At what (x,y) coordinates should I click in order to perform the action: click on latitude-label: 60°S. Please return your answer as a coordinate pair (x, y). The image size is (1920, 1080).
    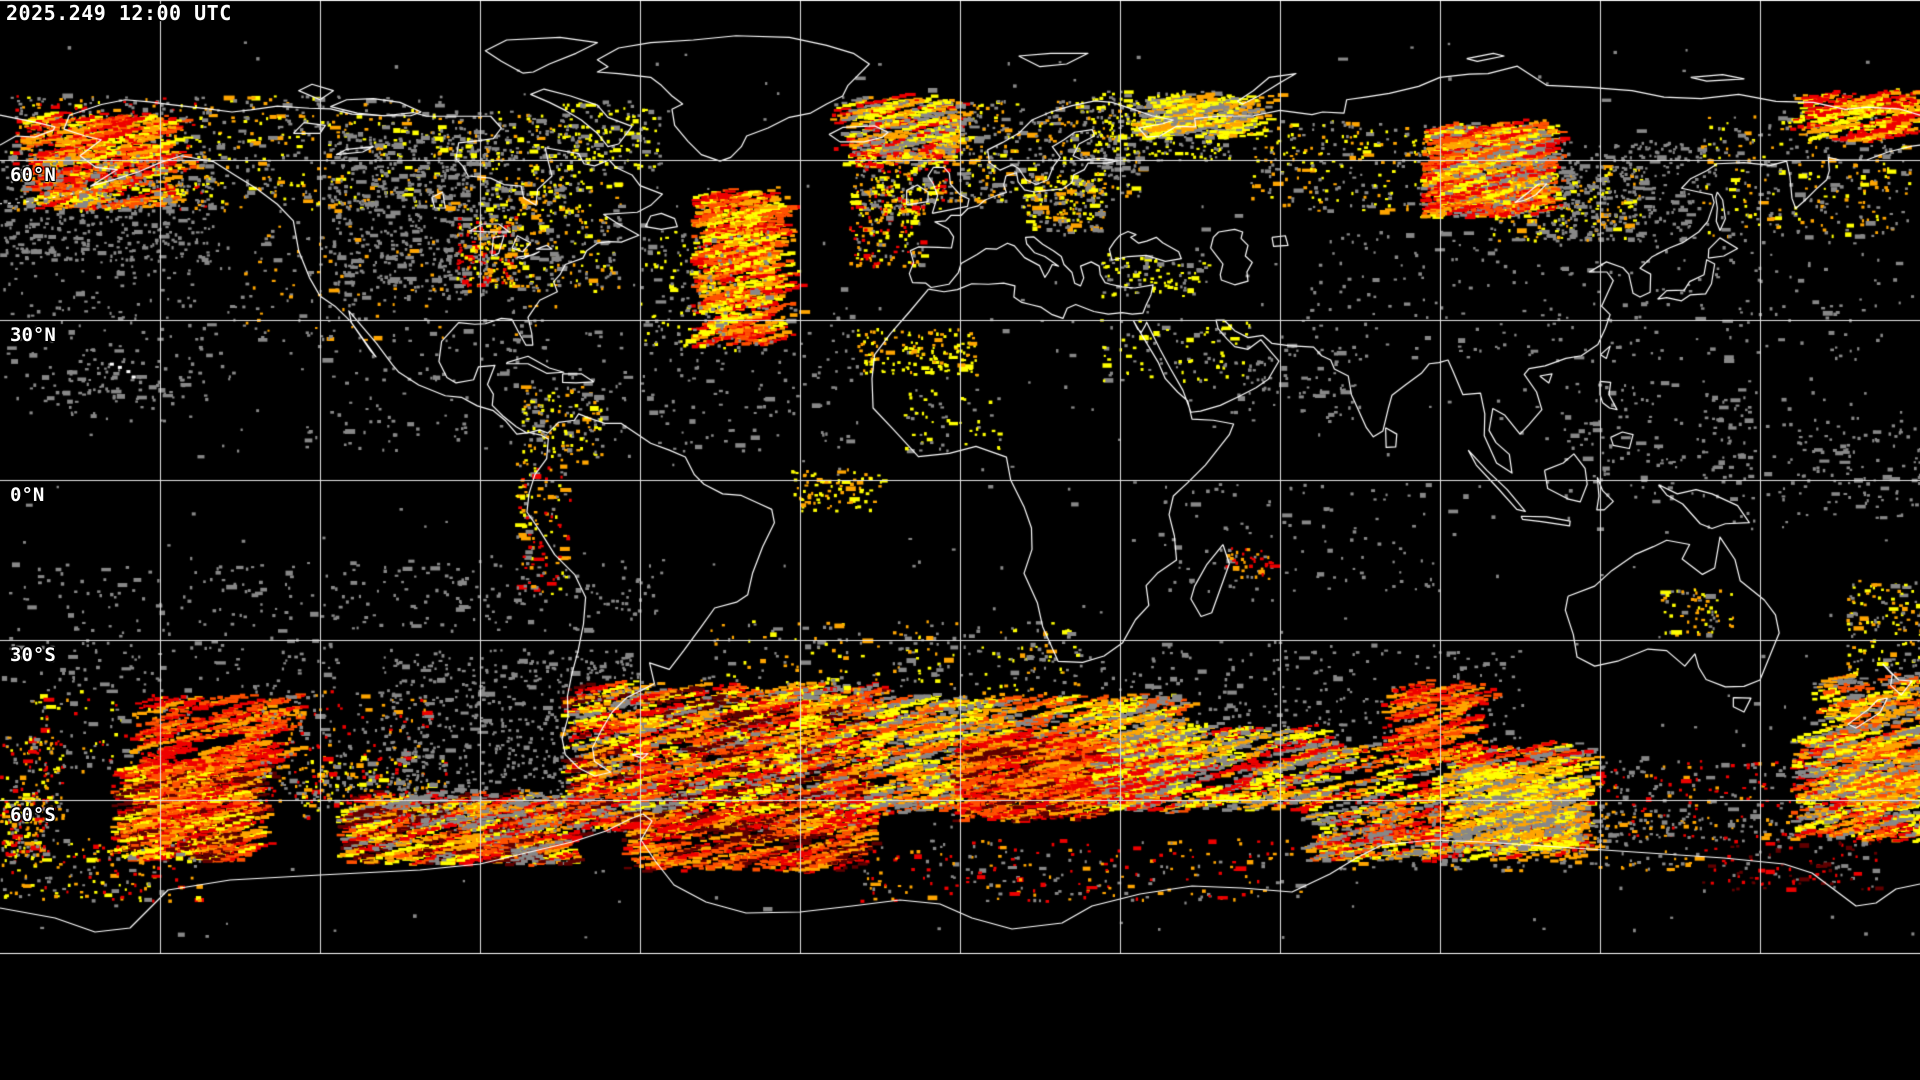
    Looking at the image, I should click on (33, 815).